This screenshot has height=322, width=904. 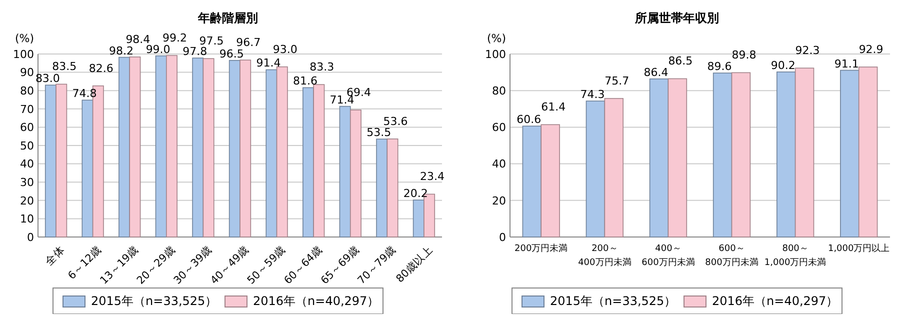 I want to click on data-label: 83.3, so click(x=322, y=67).